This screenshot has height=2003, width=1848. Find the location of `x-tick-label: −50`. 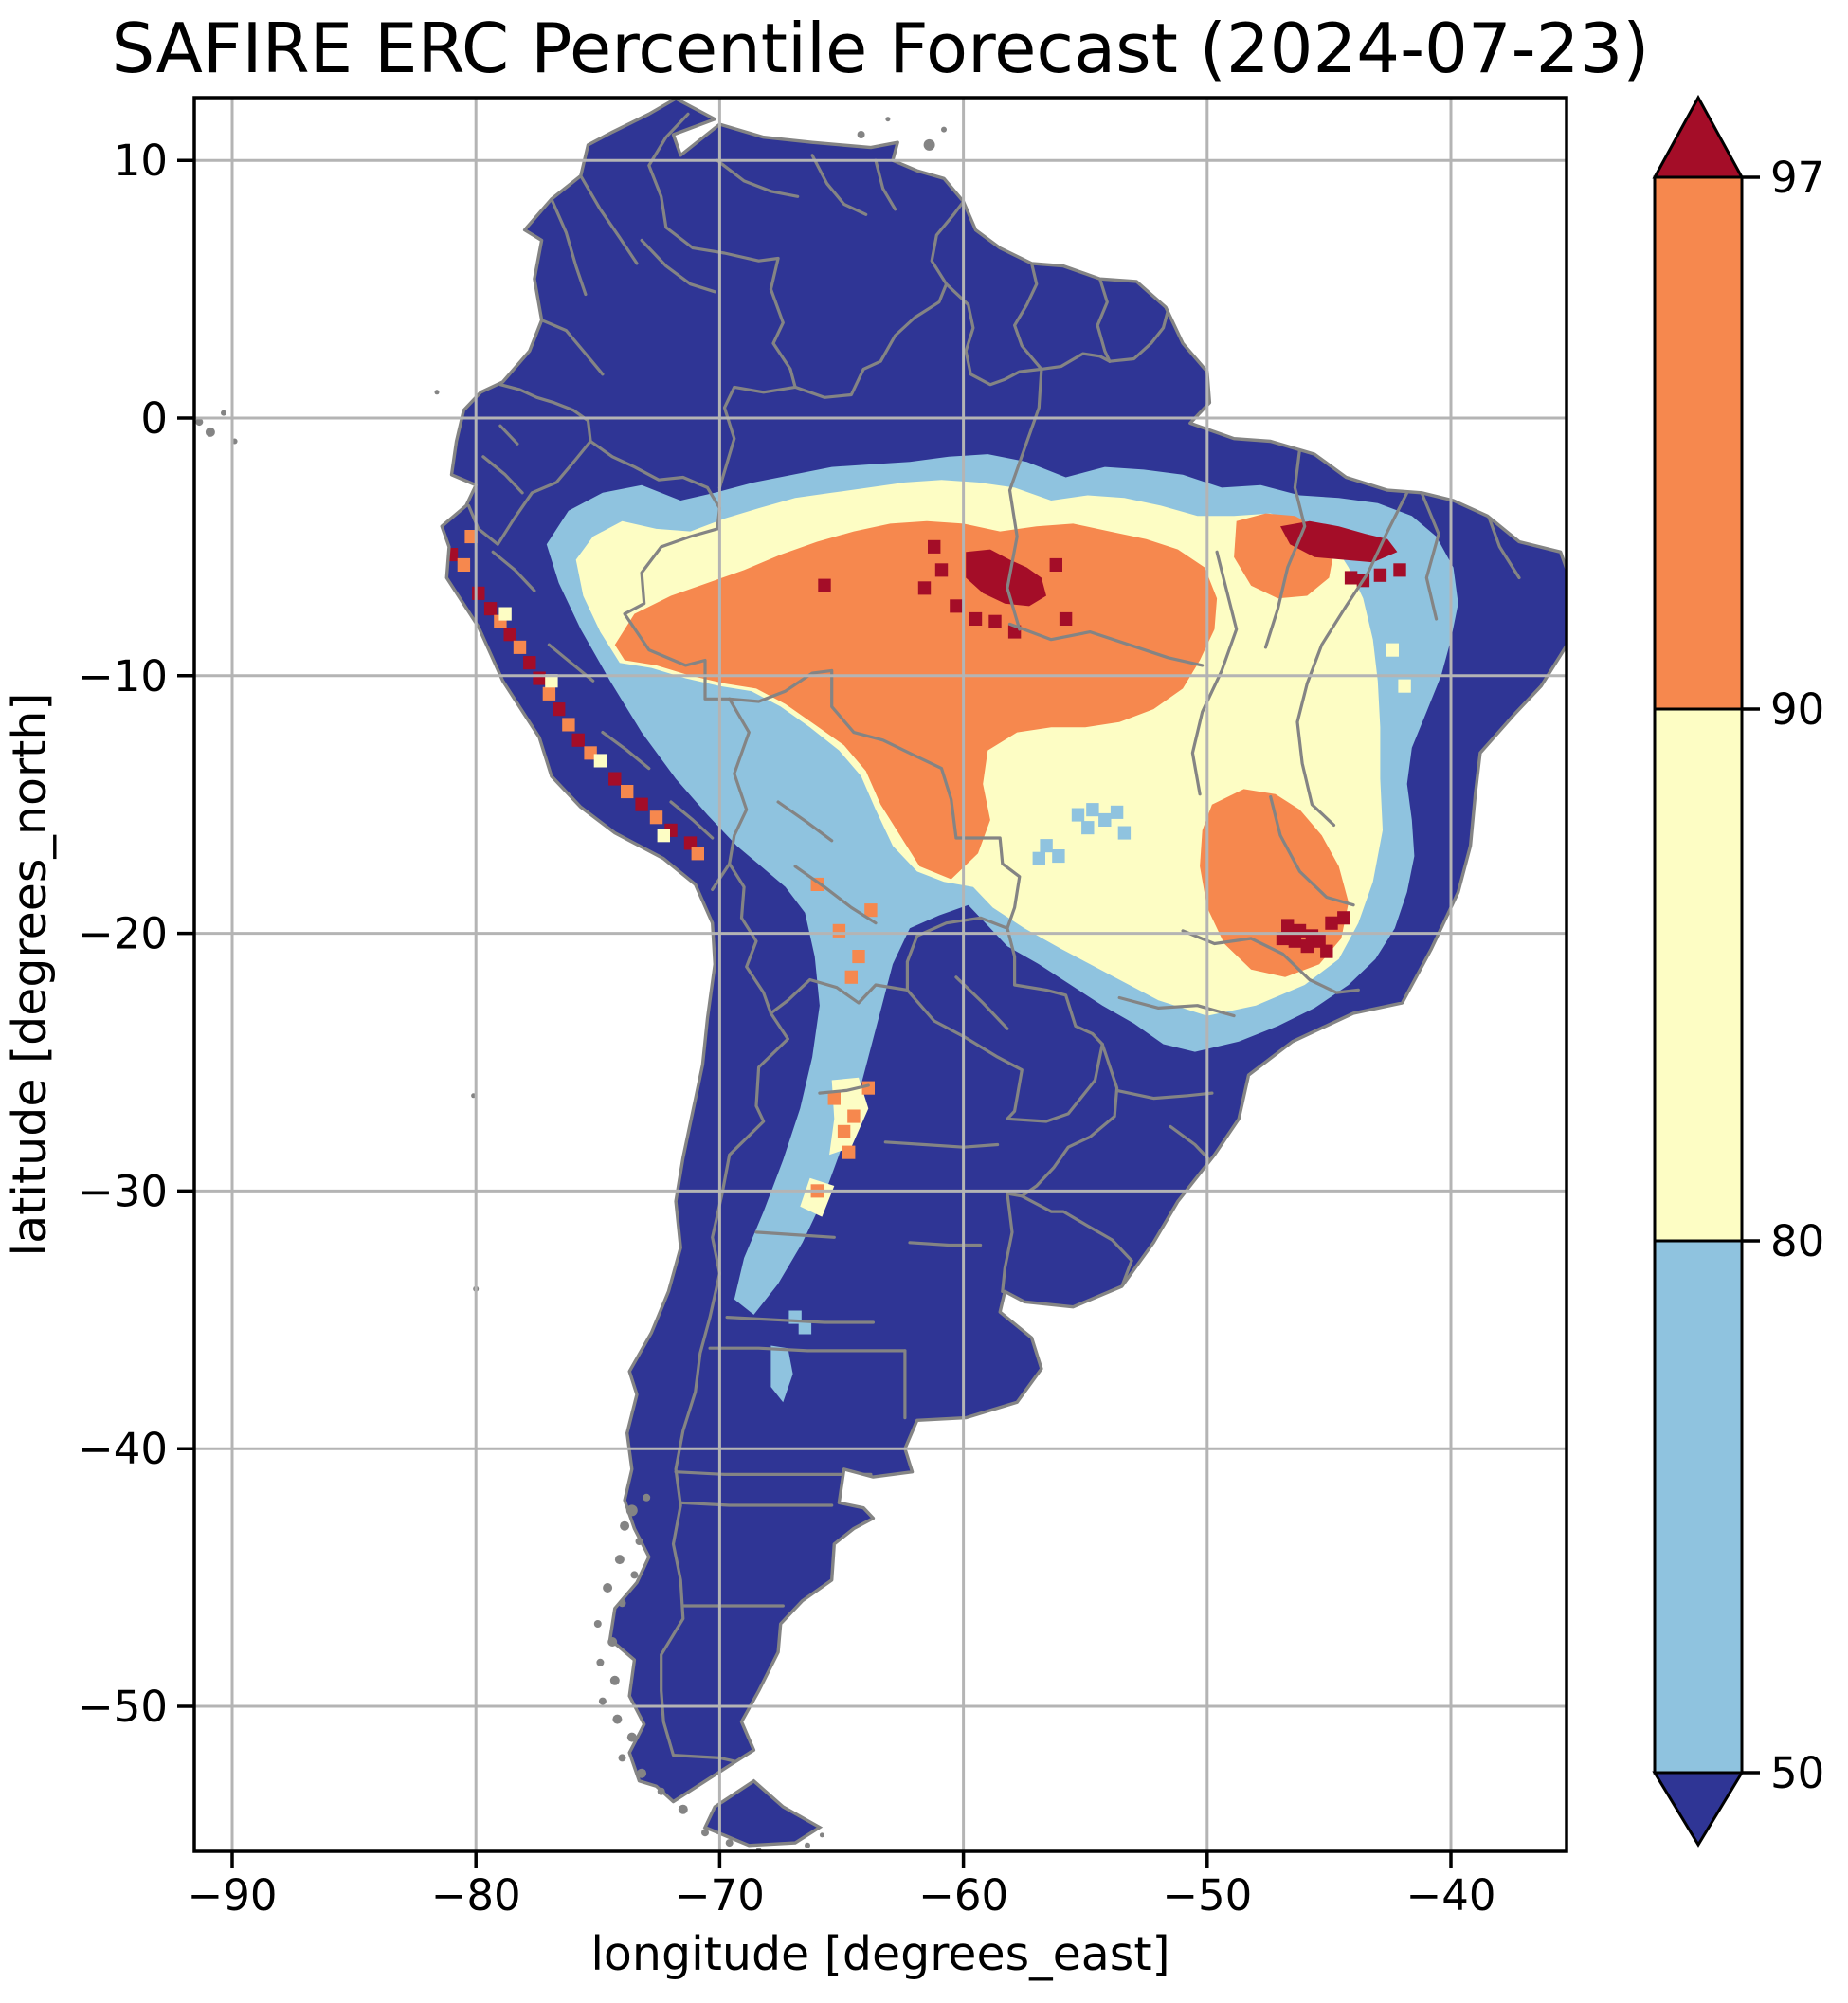

x-tick-label: −50 is located at coordinates (1207, 1896).